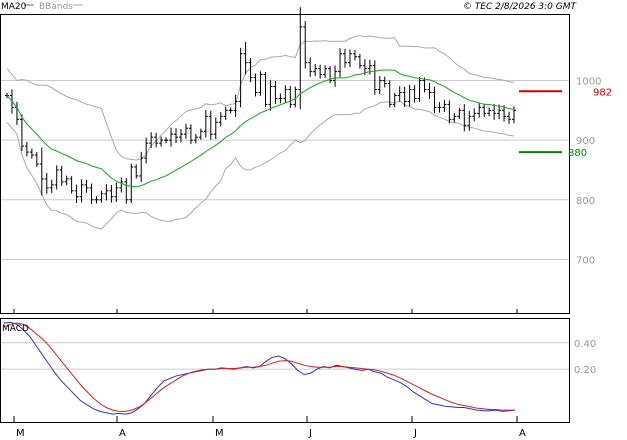 This screenshot has width=627, height=440. I want to click on support-level-label: 880, so click(577, 153).